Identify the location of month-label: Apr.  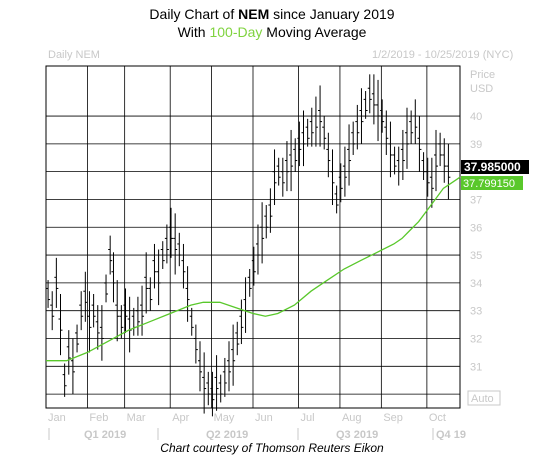
(180, 418).